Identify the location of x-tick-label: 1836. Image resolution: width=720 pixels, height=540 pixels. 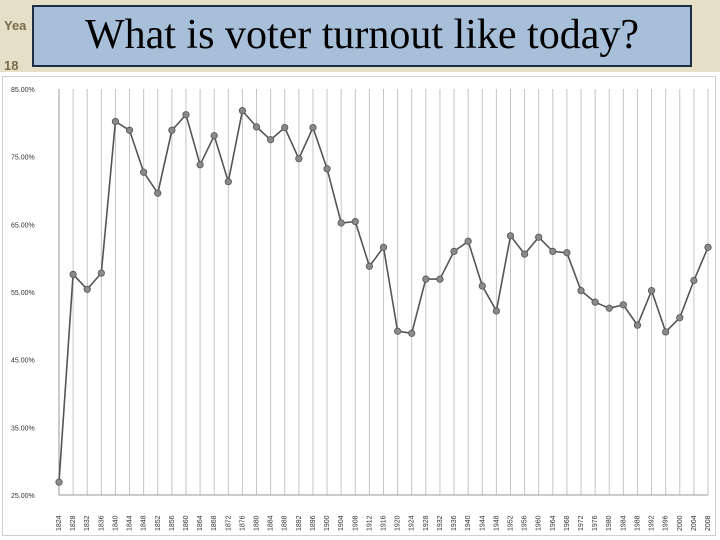
(101, 523).